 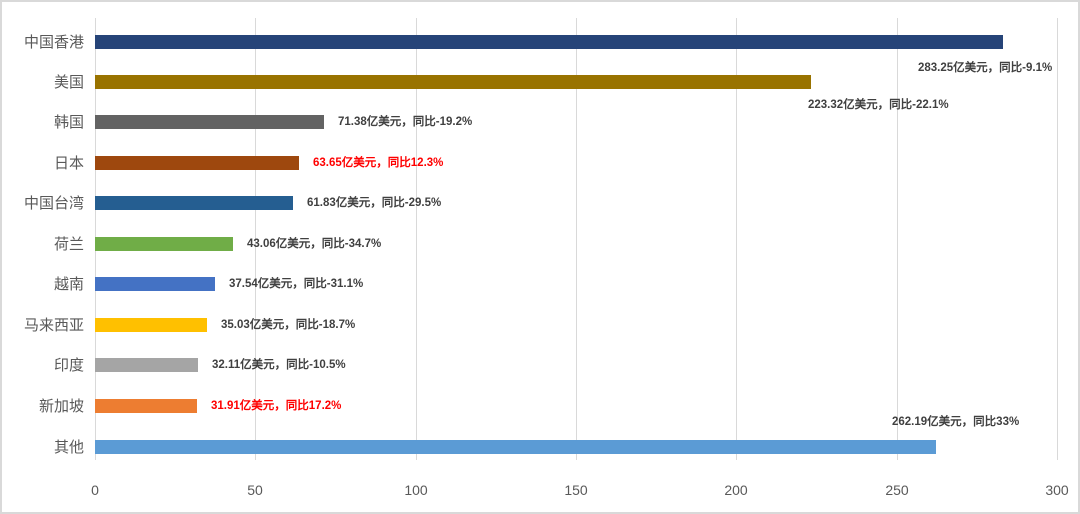 What do you see at coordinates (288, 325) in the screenshot?
I see `data-label: 35.03亿美元，同比-18.7%` at bounding box center [288, 325].